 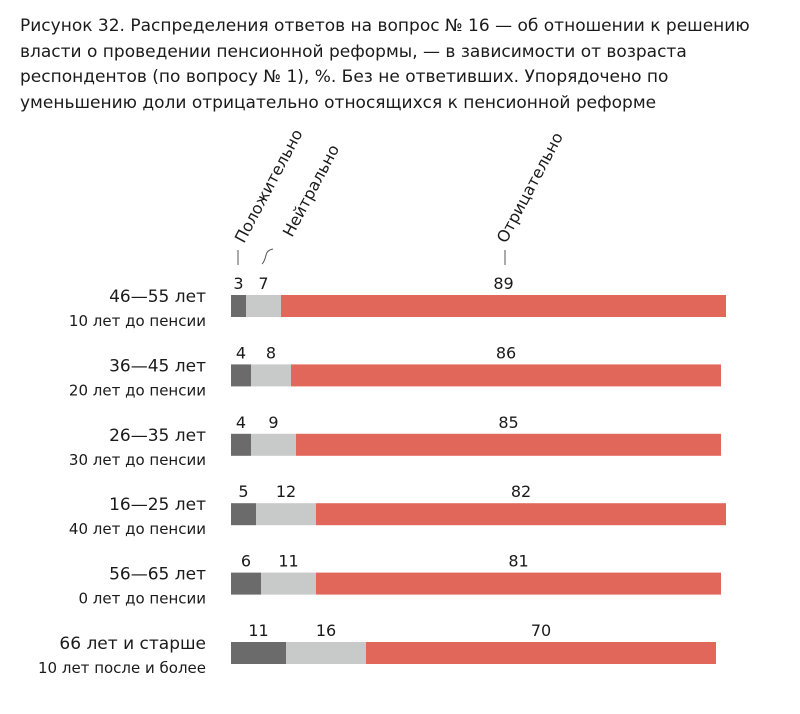 I want to click on value-label: 85, so click(x=508, y=422).